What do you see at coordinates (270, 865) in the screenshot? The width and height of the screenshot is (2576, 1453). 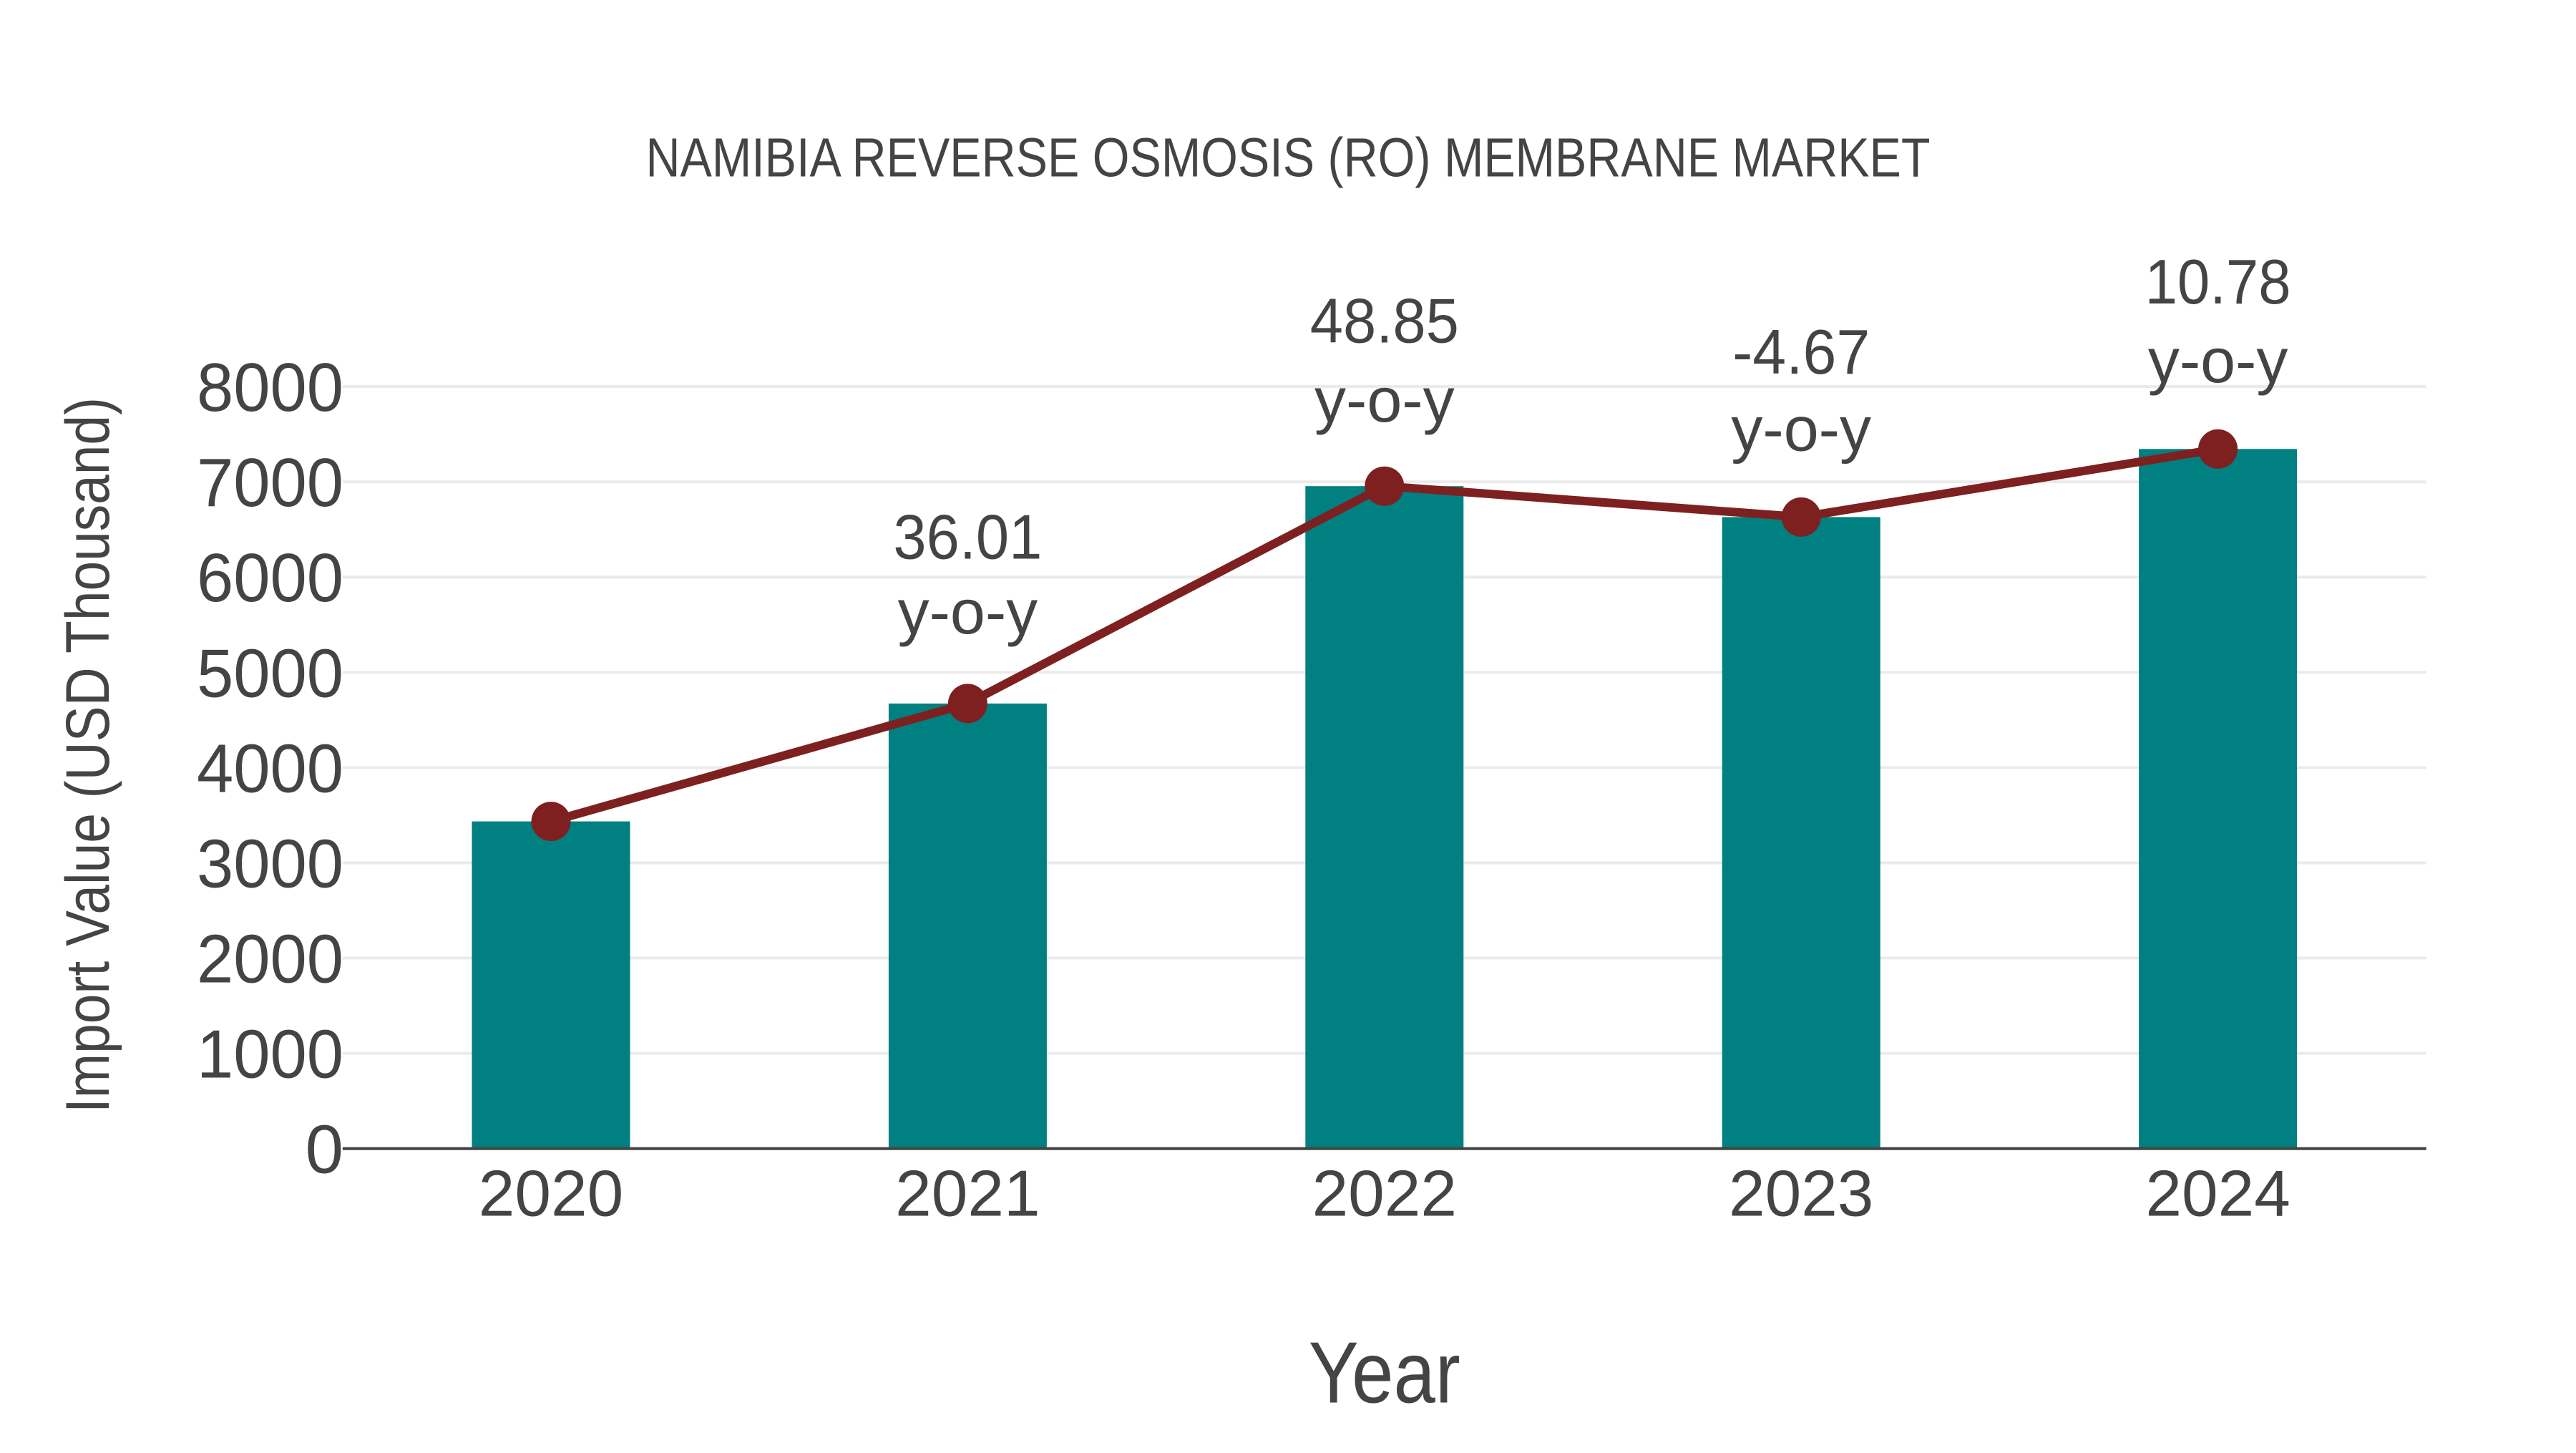 I see `svg-text: 3000` at bounding box center [270, 865].